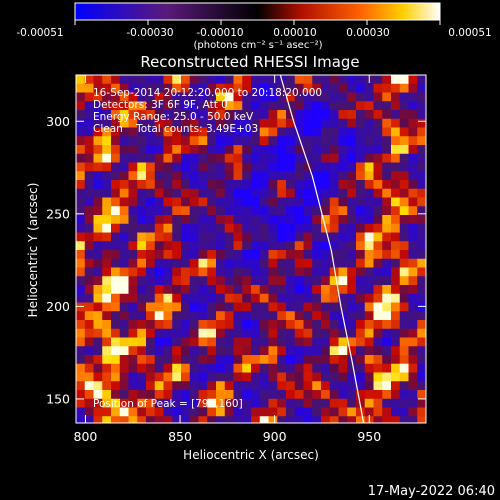 The image size is (500, 500). What do you see at coordinates (257, 11) in the screenshot?
I see `colorbar-gradient` at bounding box center [257, 11].